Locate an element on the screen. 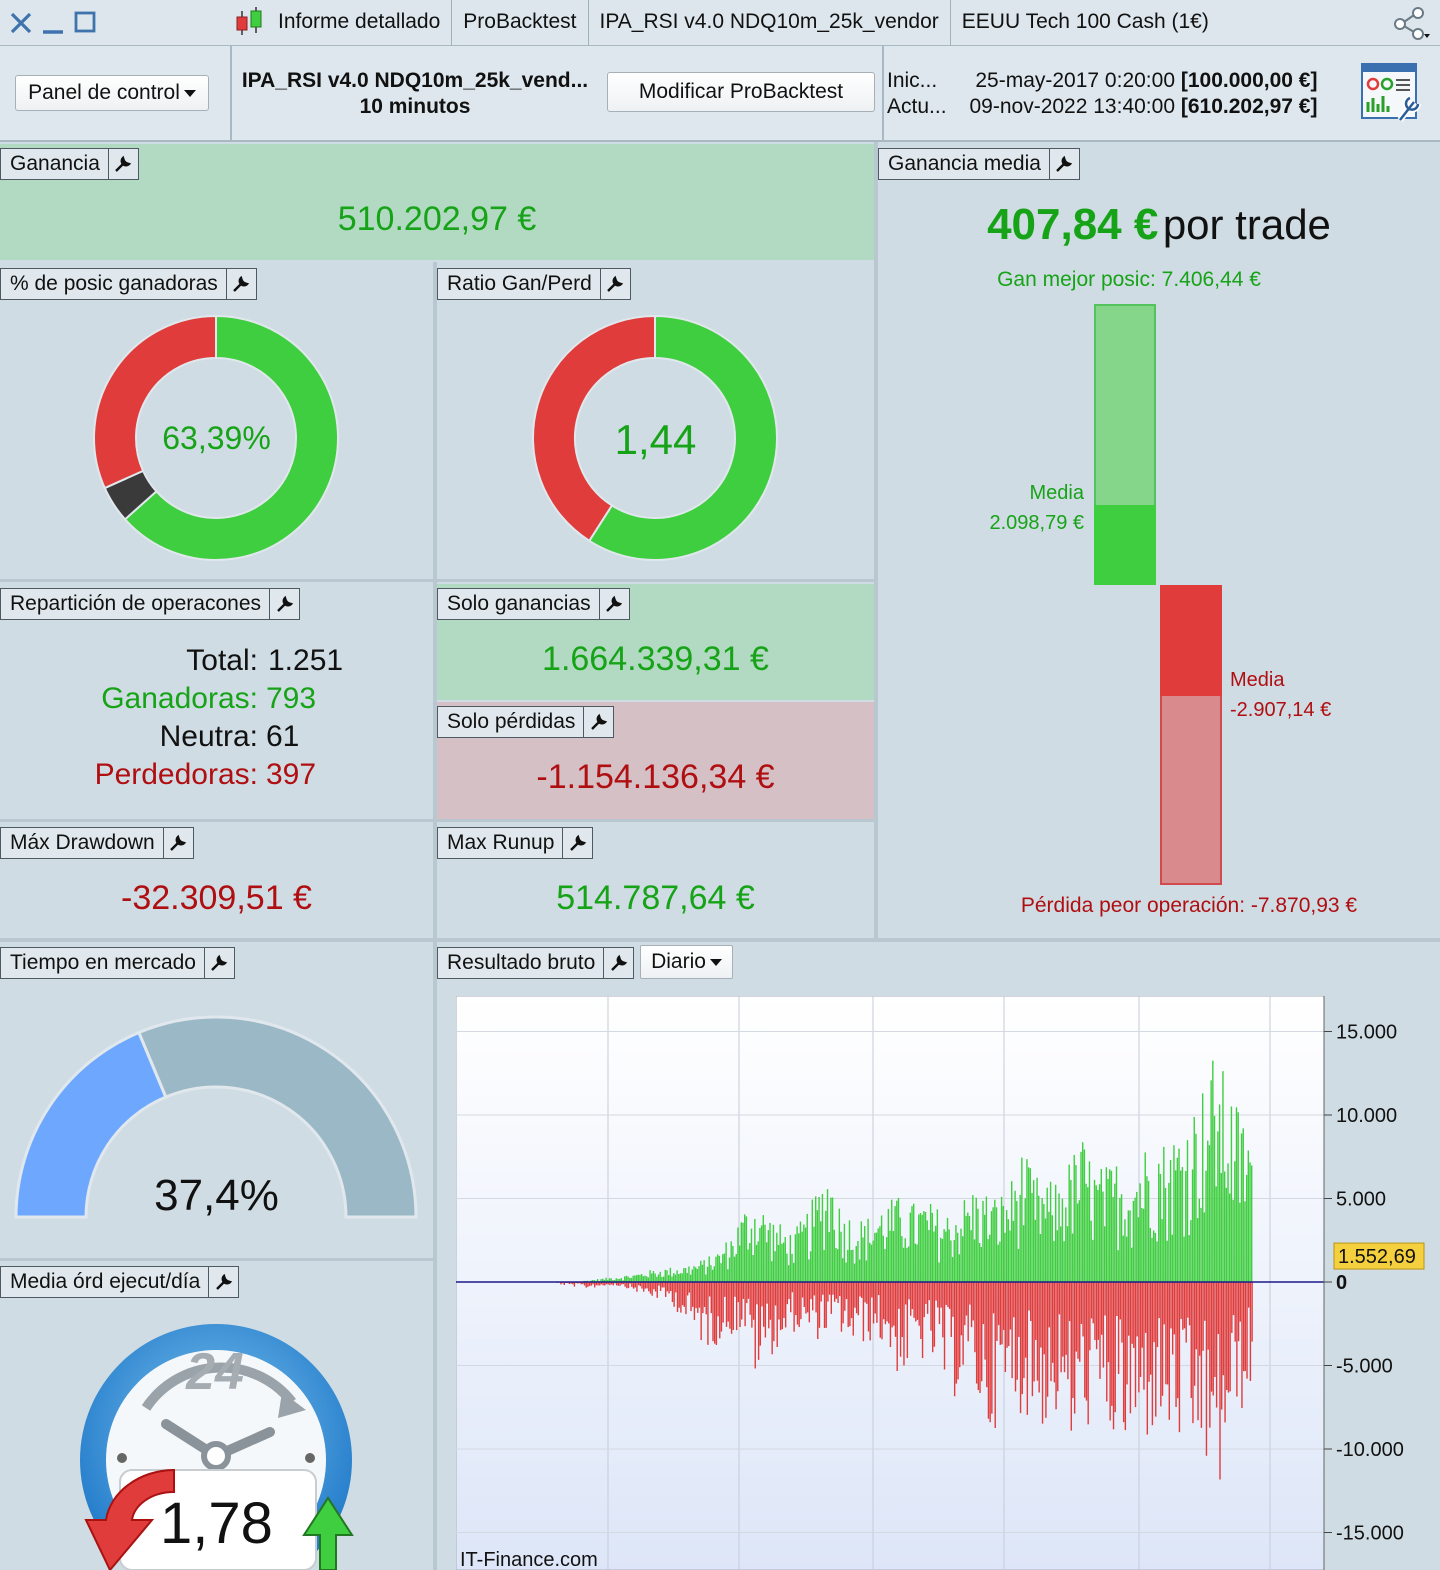  close-icon is located at coordinates (21, 23).